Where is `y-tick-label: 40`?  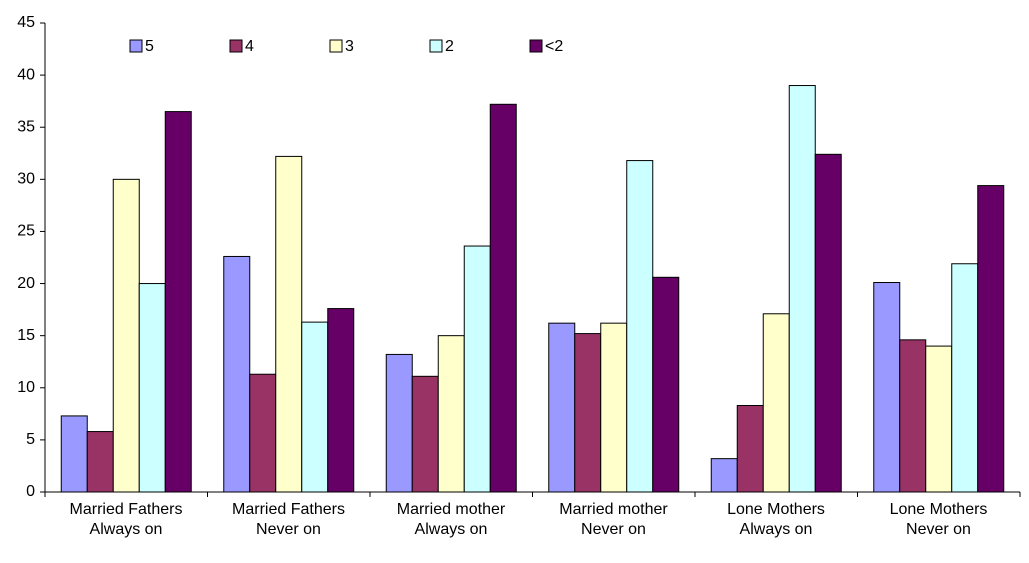
y-tick-label: 40 is located at coordinates (26, 74).